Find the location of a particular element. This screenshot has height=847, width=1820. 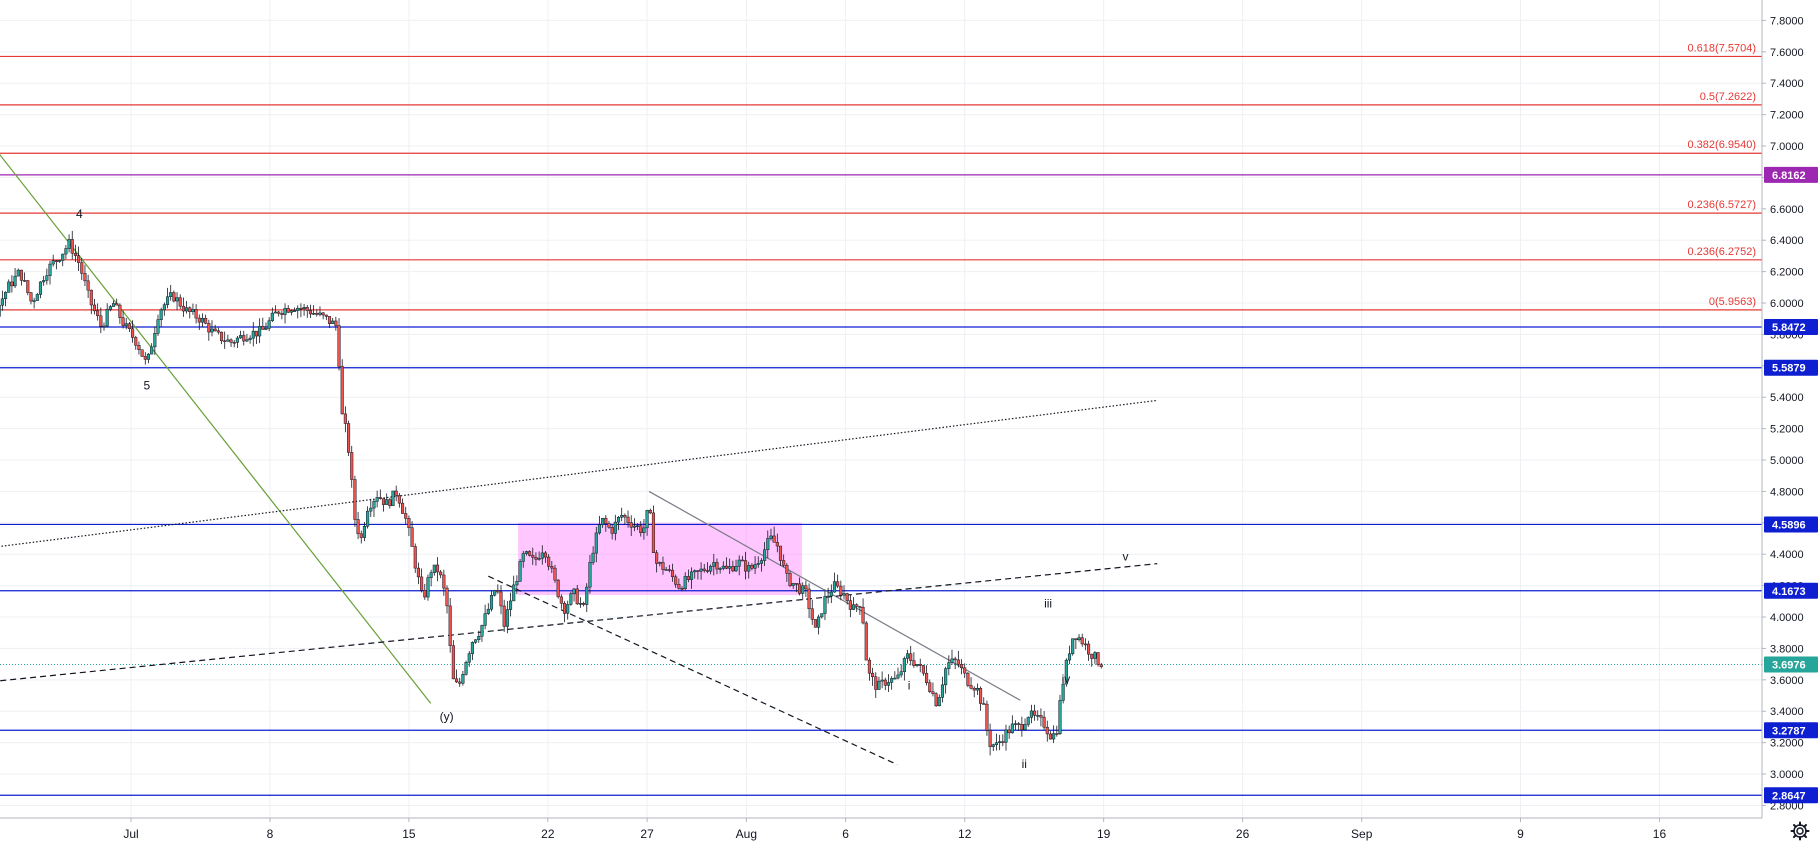

y-tick-label: 4.8000 is located at coordinates (1787, 492).